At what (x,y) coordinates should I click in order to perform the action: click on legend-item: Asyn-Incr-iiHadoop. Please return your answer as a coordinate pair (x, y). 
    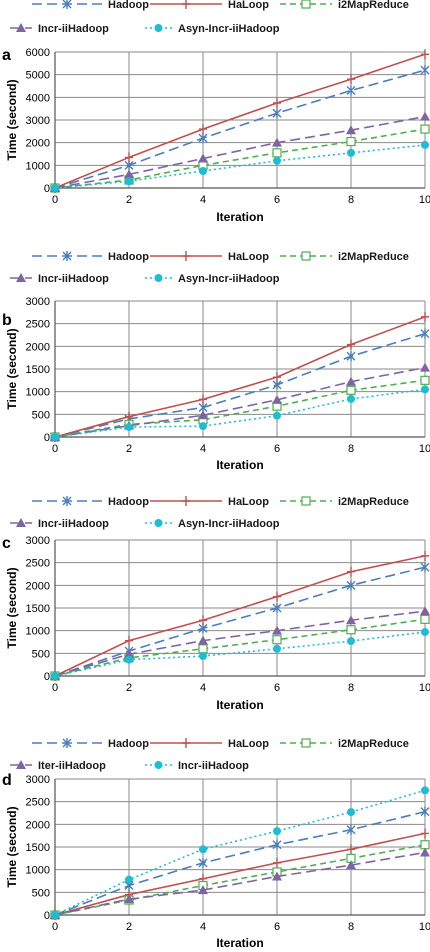
    Looking at the image, I should click on (212, 524).